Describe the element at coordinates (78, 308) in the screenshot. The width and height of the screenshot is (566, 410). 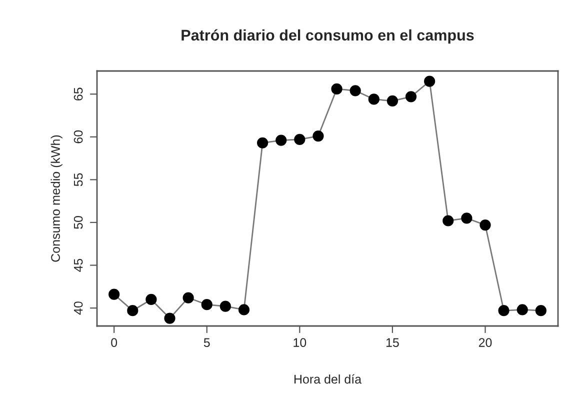
I see `y-tick-label: 40` at that location.